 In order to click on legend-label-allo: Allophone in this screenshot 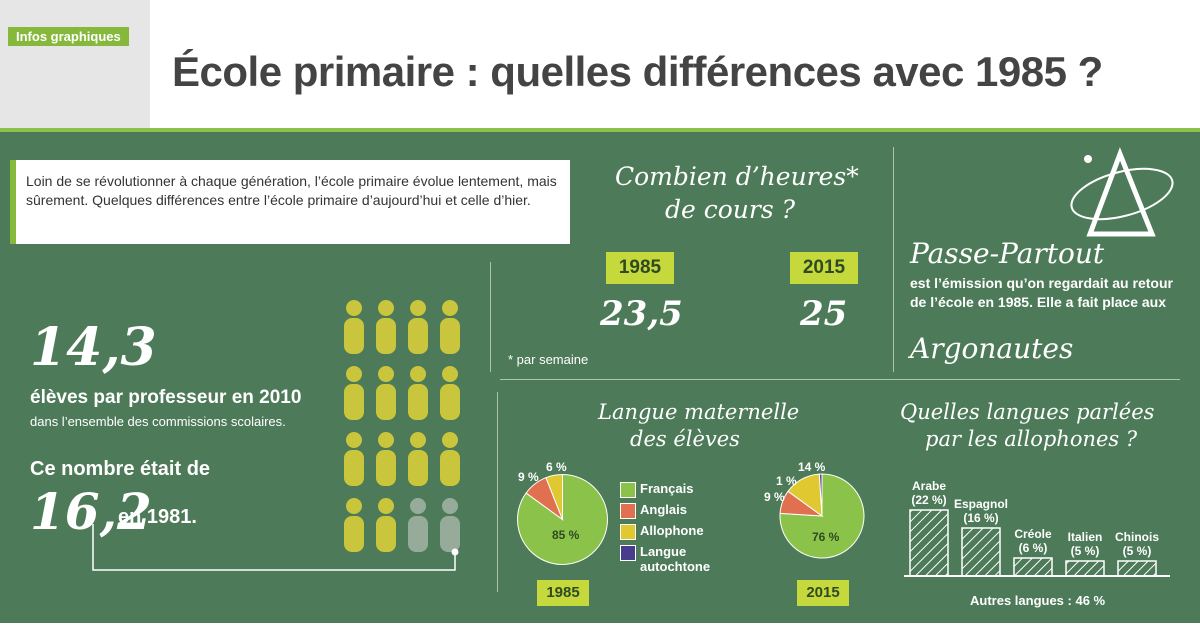, I will do `click(672, 530)`.